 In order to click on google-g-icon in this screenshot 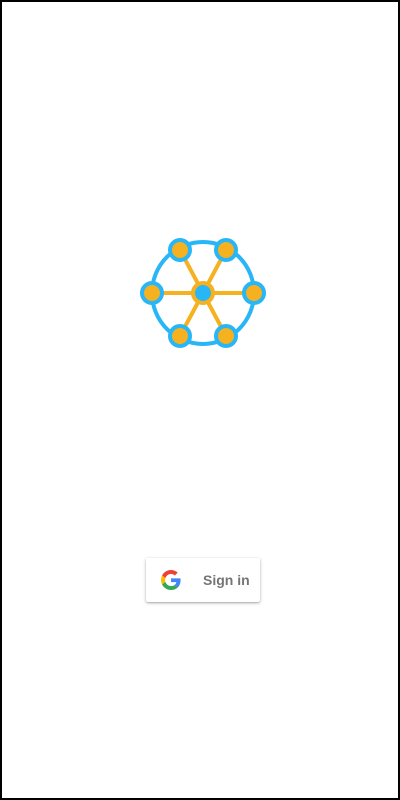, I will do `click(171, 580)`.